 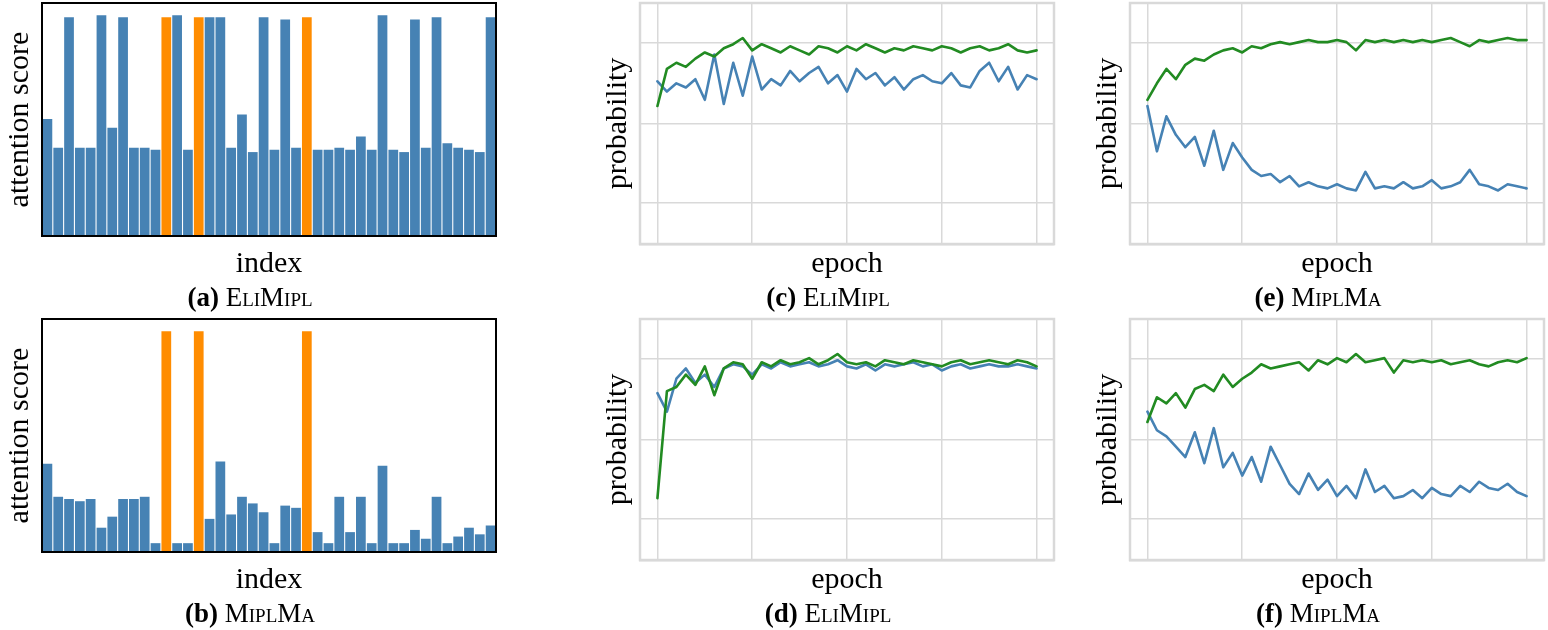 I want to click on text: (d) EliMipl, so click(x=828, y=613).